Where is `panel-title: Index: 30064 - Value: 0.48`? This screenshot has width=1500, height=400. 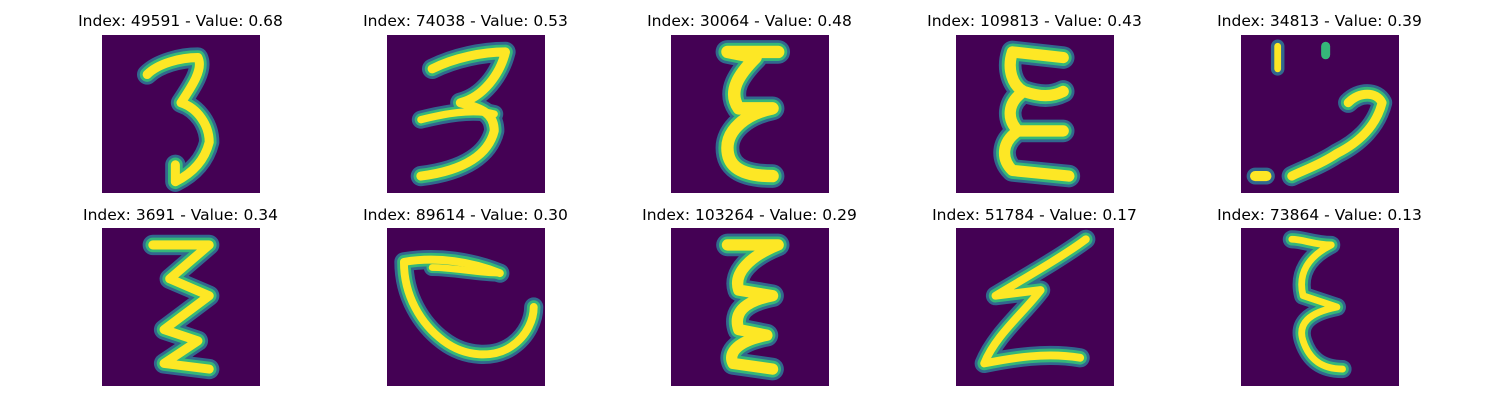 panel-title: Index: 30064 - Value: 0.48 is located at coordinates (749, 21).